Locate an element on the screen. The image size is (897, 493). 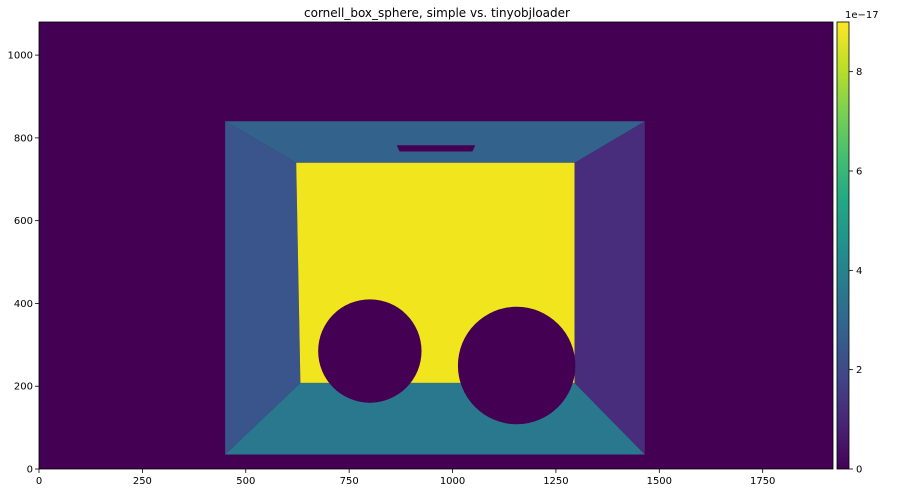
y-tick-label: 200 is located at coordinates (23, 387).